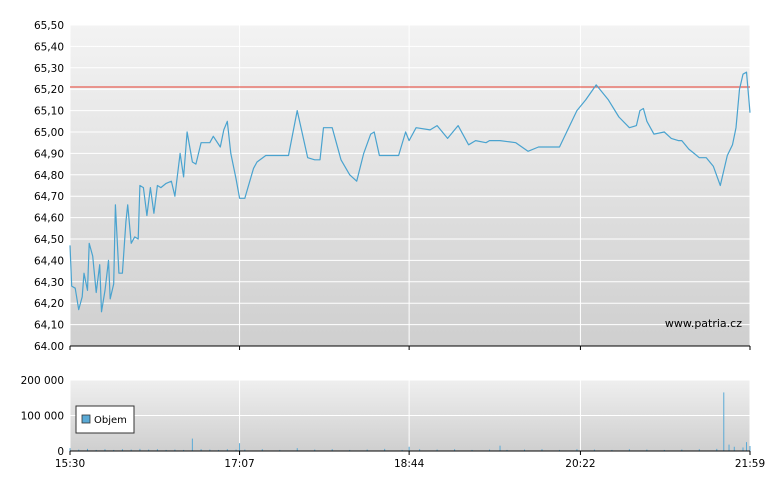 The width and height of the screenshot is (780, 490). I want to click on price-y-tick-label: 64,50, so click(49, 240).